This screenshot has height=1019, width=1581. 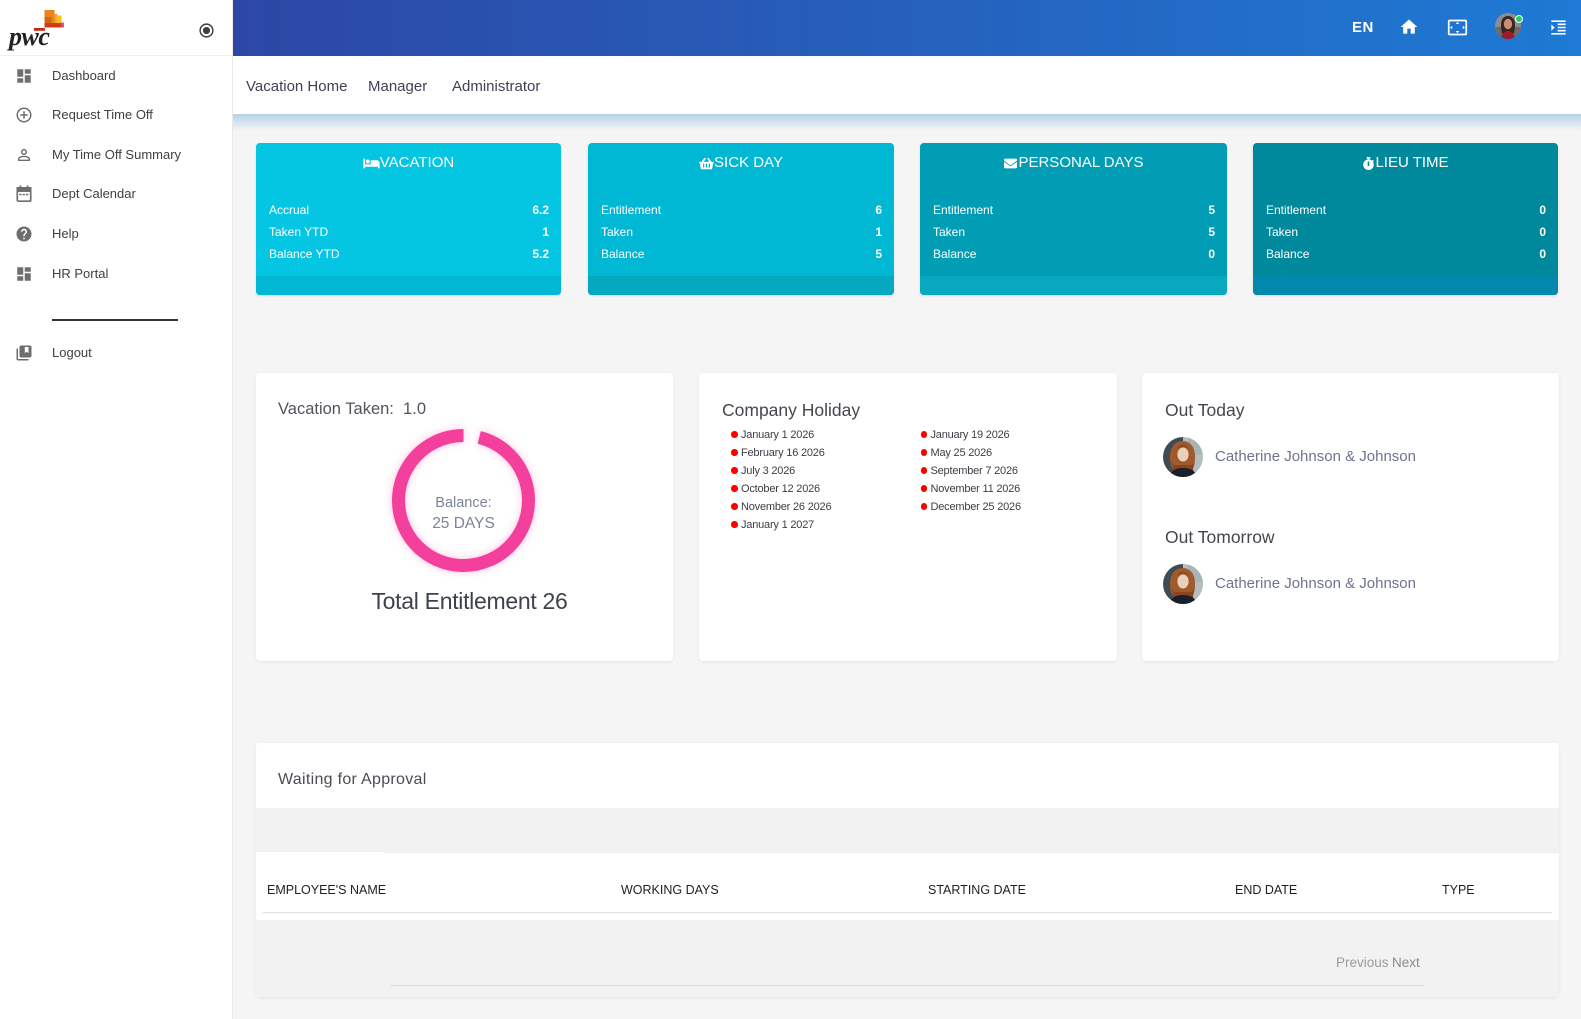 I want to click on svg-text: Balance:, so click(x=463, y=503).